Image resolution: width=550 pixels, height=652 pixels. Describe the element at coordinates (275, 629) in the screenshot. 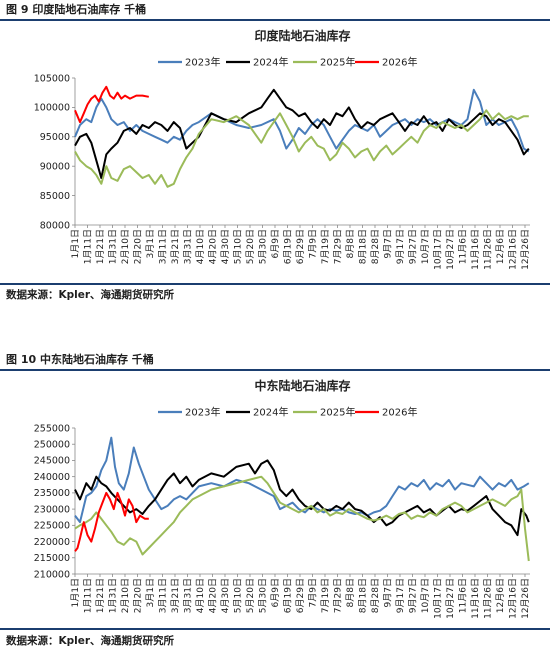

I see `figure-10-bottom-rule` at that location.